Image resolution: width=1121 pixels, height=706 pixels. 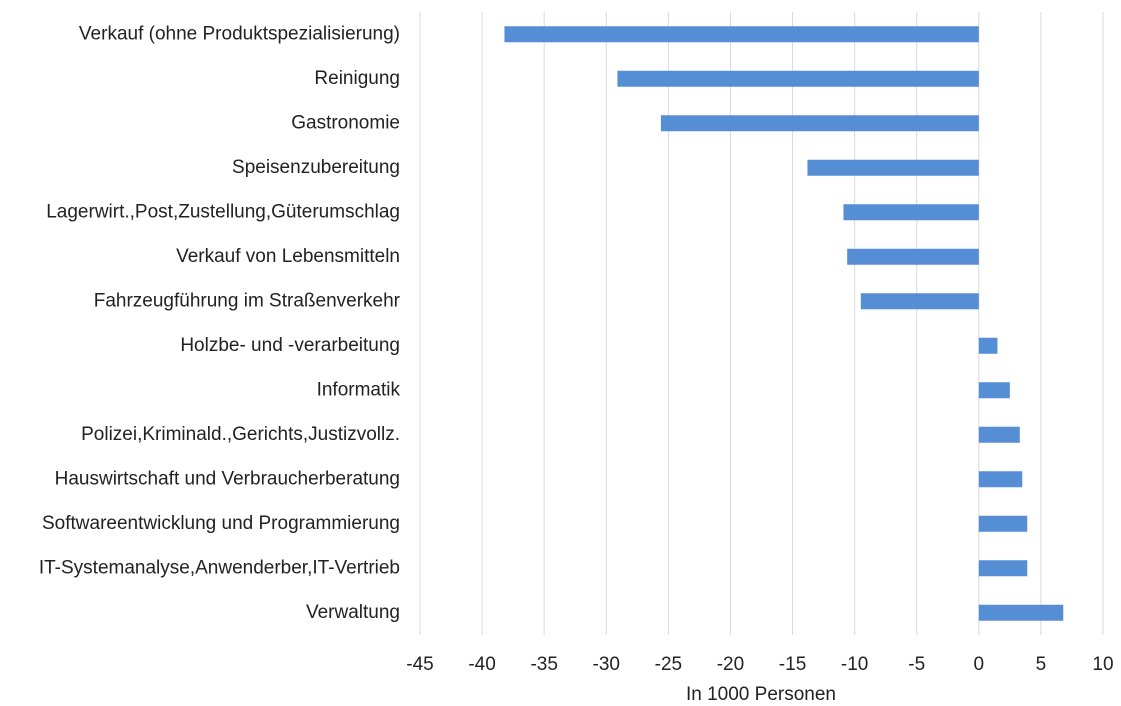 What do you see at coordinates (353, 612) in the screenshot?
I see `y-tick-label: Verwaltung` at bounding box center [353, 612].